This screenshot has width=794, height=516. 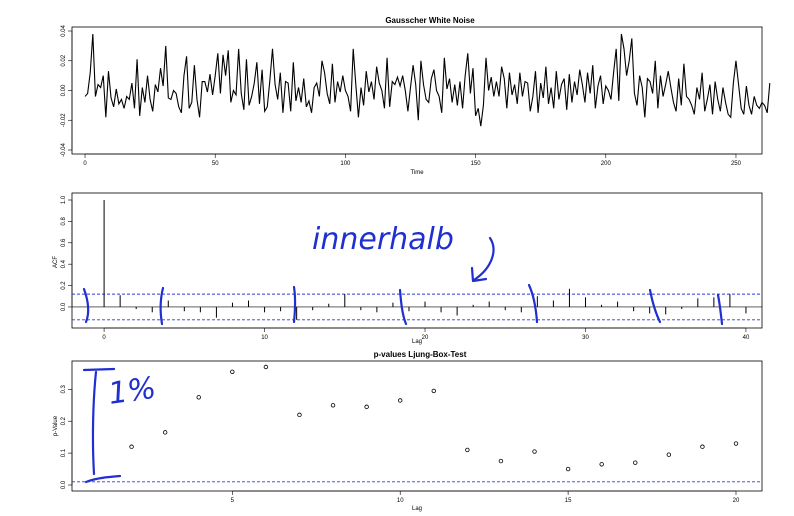 What do you see at coordinates (417, 342) in the screenshot?
I see `acf-x-label: Lag` at bounding box center [417, 342].